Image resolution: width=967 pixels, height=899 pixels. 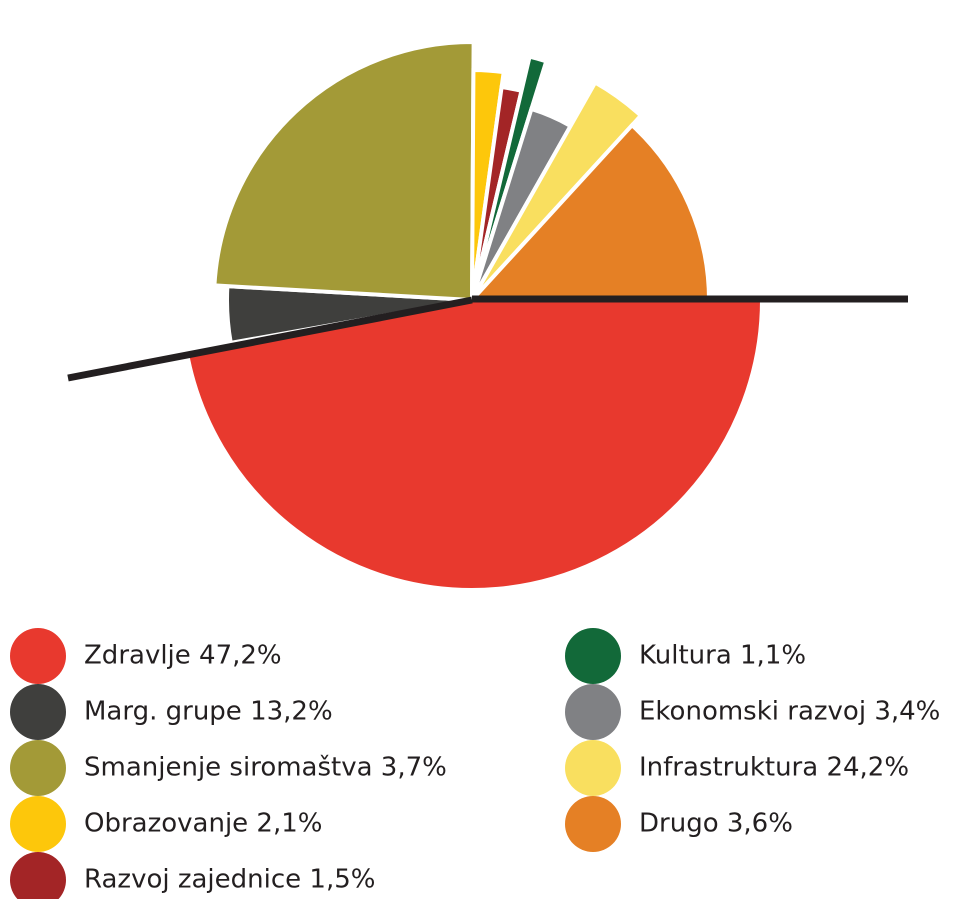 I want to click on legend-label: Obrazovanje 2,1%, so click(x=203, y=824).